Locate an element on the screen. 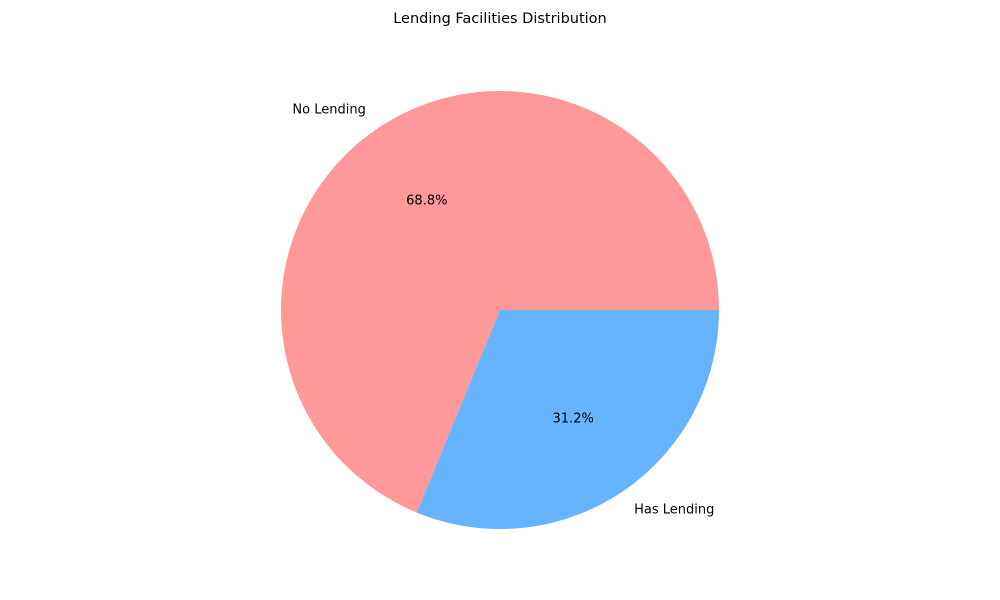  slice-label-1: Has Lending is located at coordinates (674, 510).